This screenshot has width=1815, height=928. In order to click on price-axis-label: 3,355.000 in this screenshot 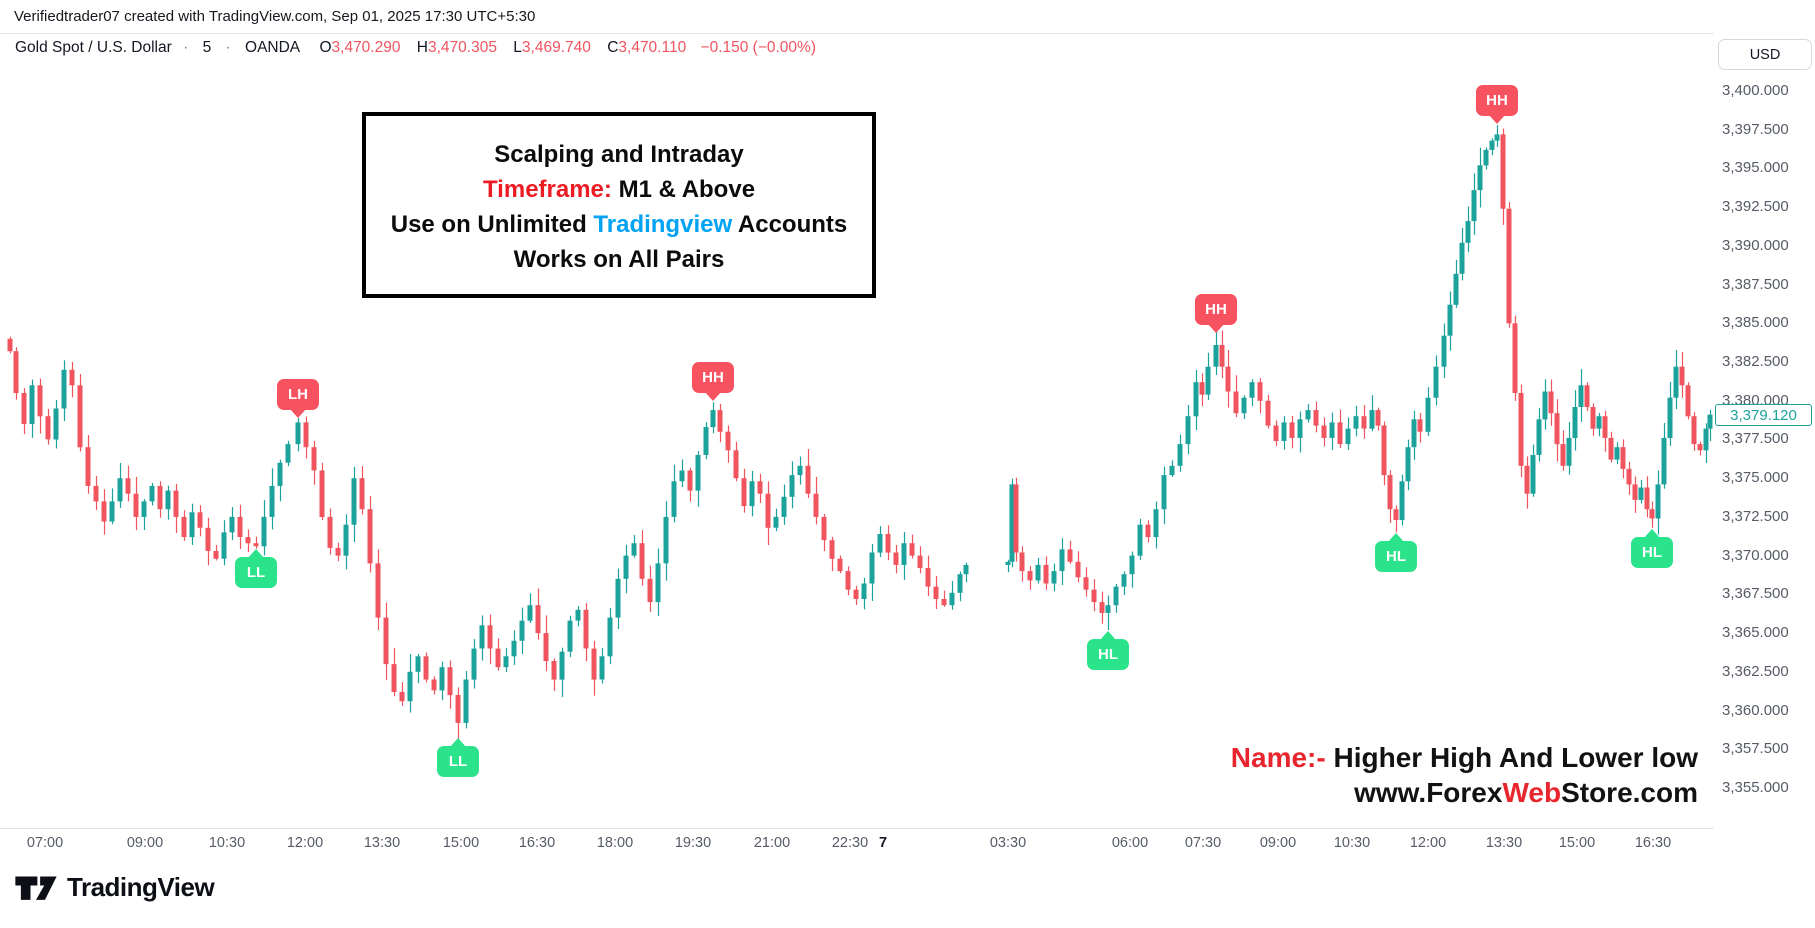, I will do `click(1755, 787)`.